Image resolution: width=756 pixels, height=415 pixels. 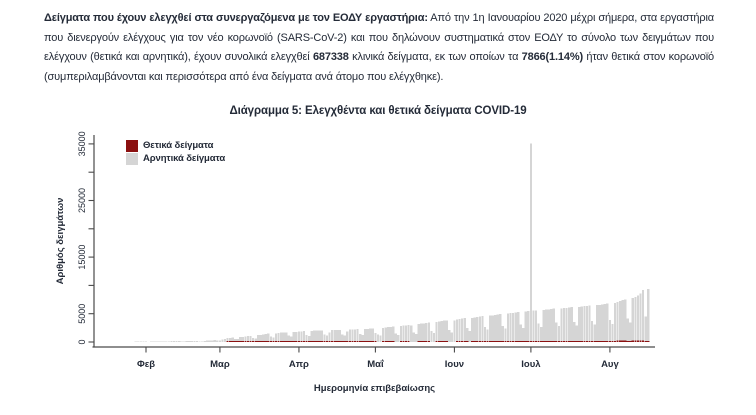 I want to click on x-tick-label: Μαρ, so click(x=220, y=364).